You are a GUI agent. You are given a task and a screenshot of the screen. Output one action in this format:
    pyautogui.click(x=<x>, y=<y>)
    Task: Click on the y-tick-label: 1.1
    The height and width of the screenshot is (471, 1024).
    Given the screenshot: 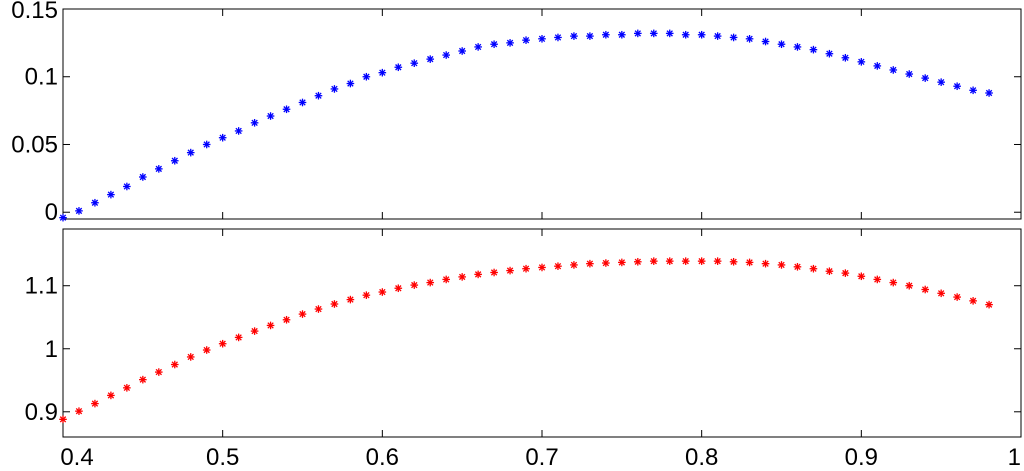 What is the action you would take?
    pyautogui.click(x=41, y=286)
    